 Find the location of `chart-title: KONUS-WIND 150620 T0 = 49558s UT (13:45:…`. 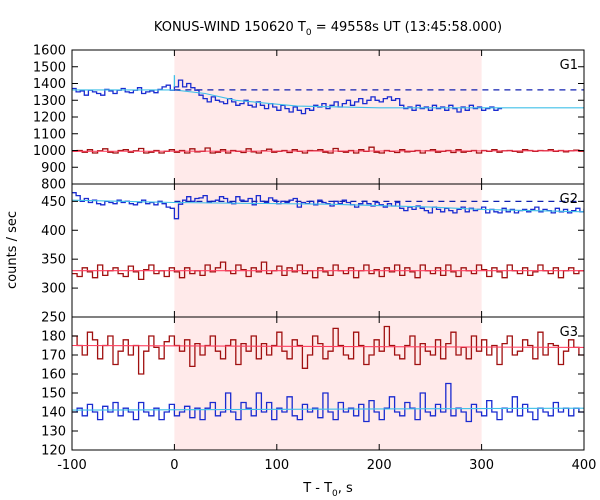

chart-title: KONUS-WIND 150620 T0 = 49558s UT (13:45:… is located at coordinates (328, 29).